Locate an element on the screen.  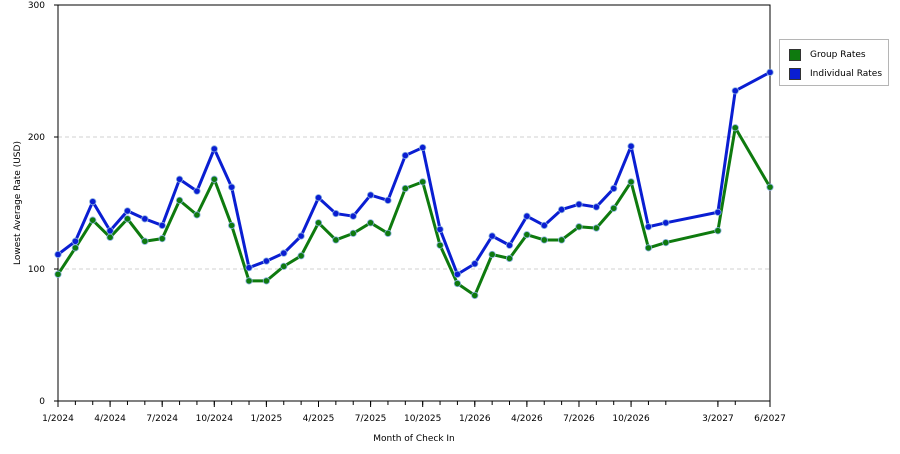
x-tick-label: 4/2025 is located at coordinates (319, 419).